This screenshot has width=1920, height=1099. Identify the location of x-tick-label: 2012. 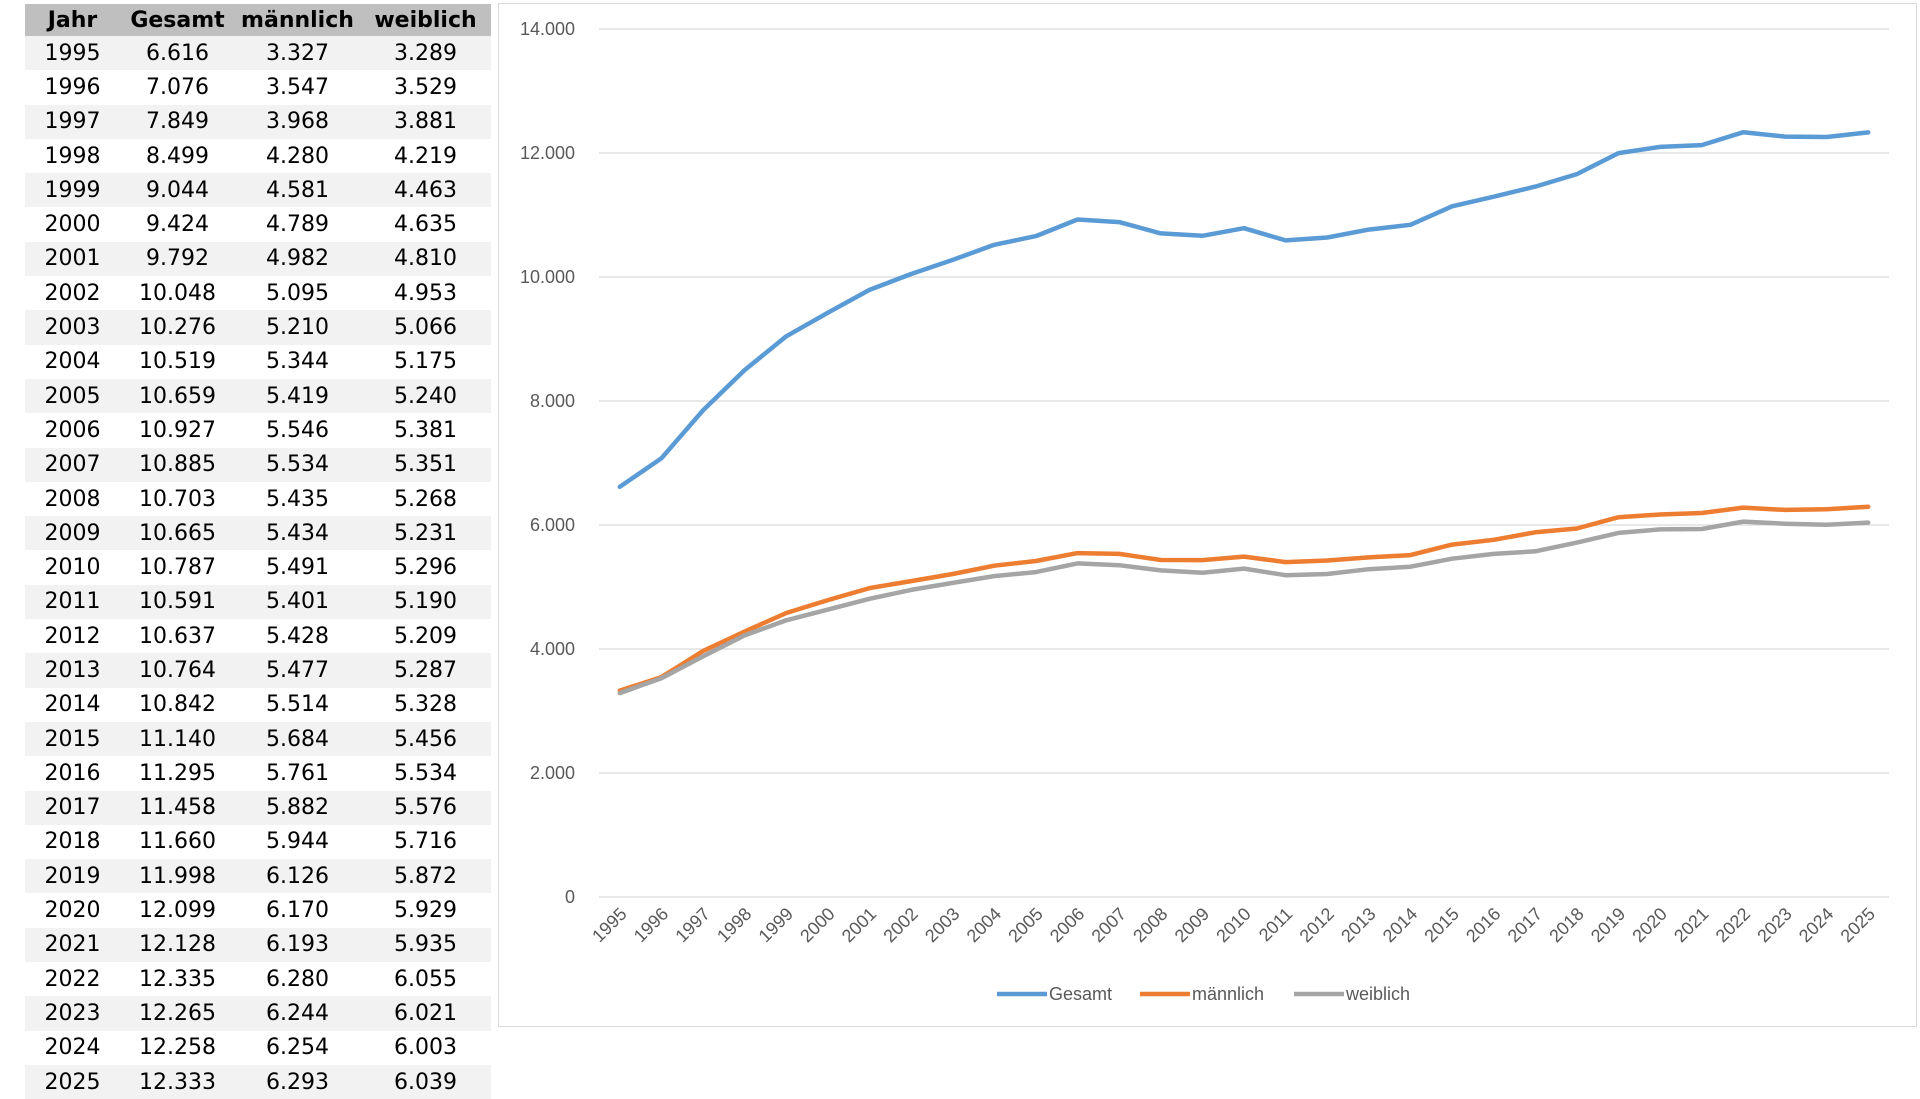
(1317, 925).